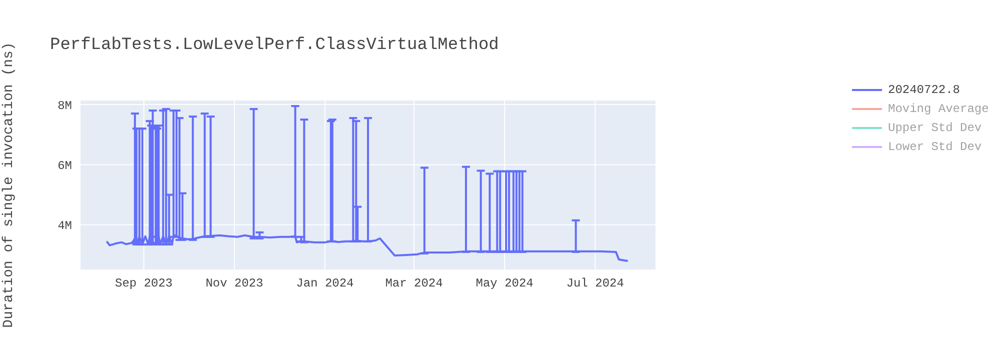  I want to click on legend-label: Lower Std Dev, so click(935, 147).